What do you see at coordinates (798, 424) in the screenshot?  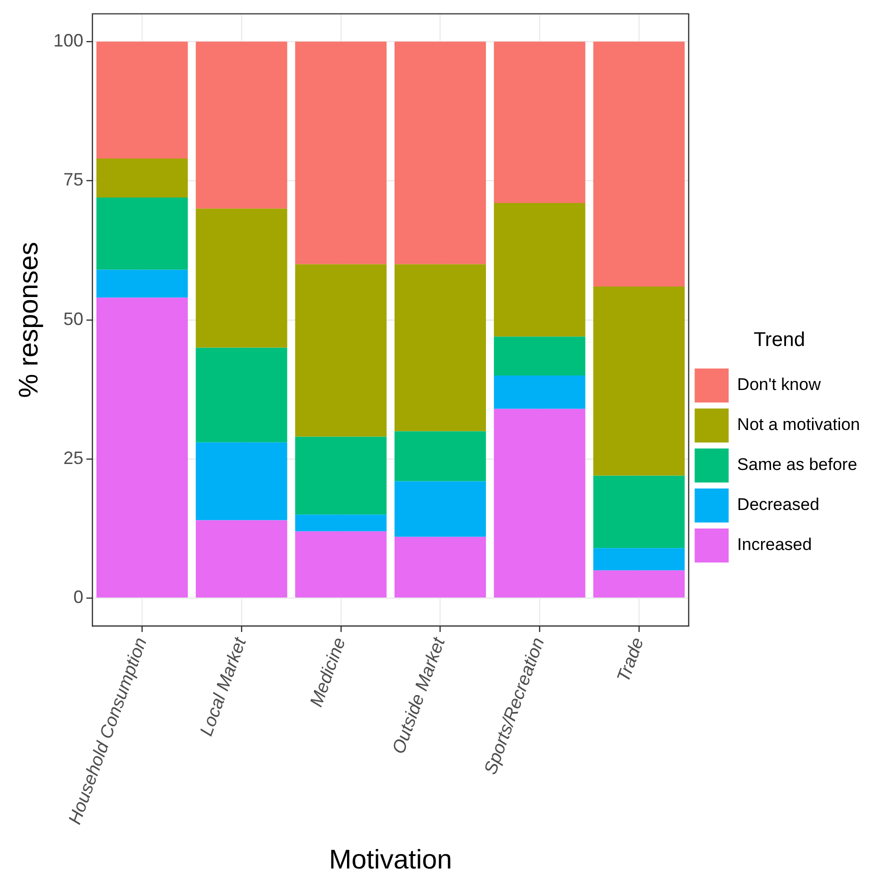 I see `legend-label: Not a motivation` at bounding box center [798, 424].